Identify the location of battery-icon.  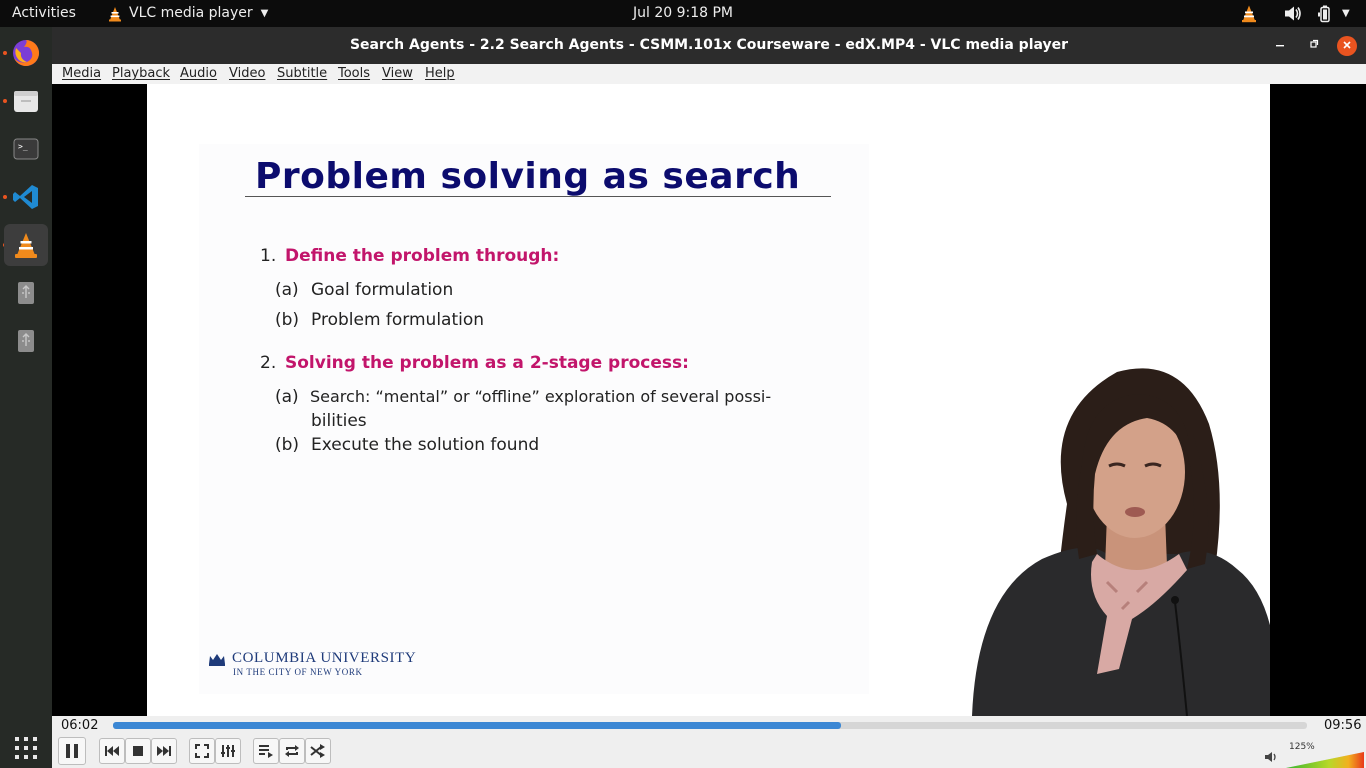
(1325, 13).